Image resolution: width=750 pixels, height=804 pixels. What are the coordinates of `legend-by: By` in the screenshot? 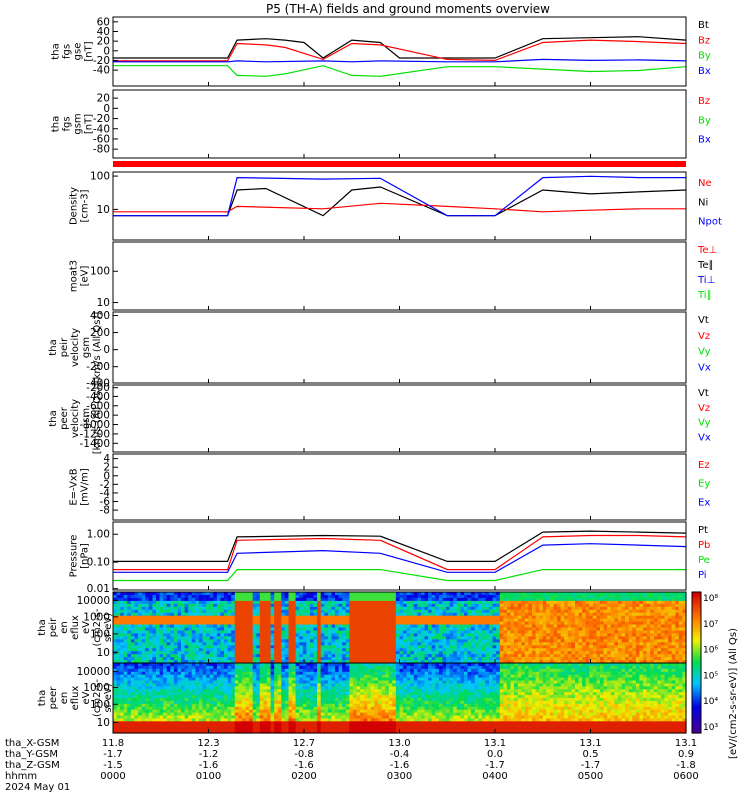 It's located at (704, 56).